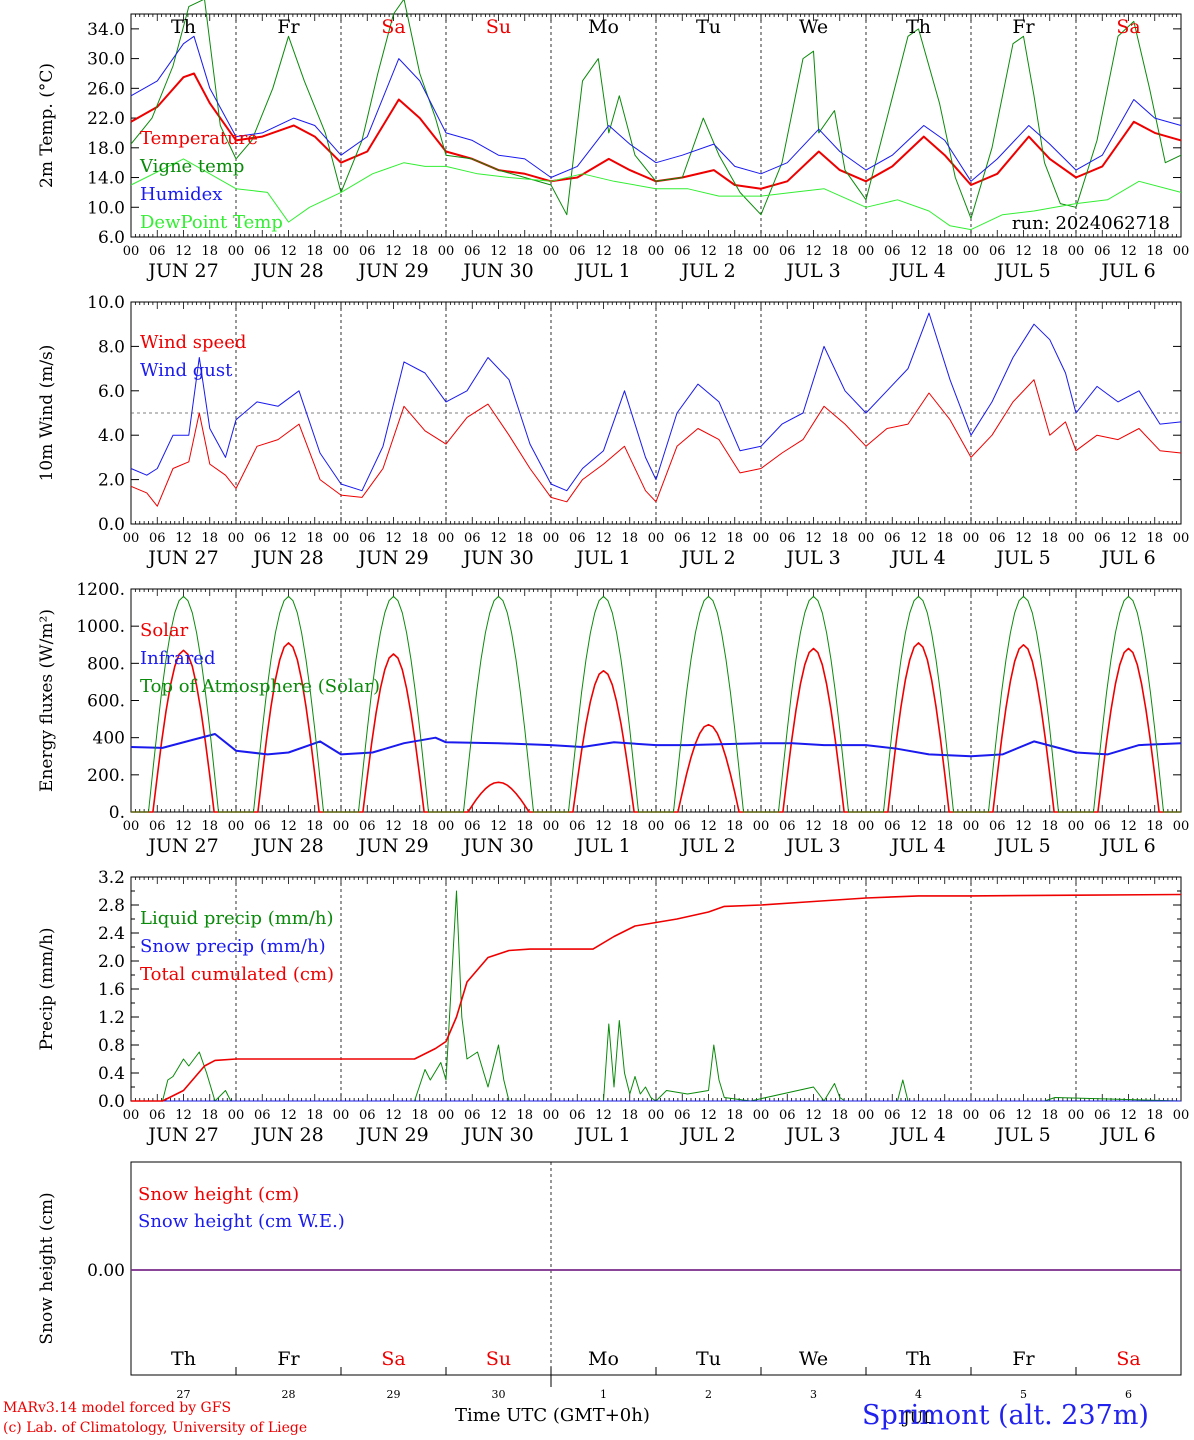  Describe the element at coordinates (708, 1359) in the screenshot. I see `weekday-label: Tu` at that location.